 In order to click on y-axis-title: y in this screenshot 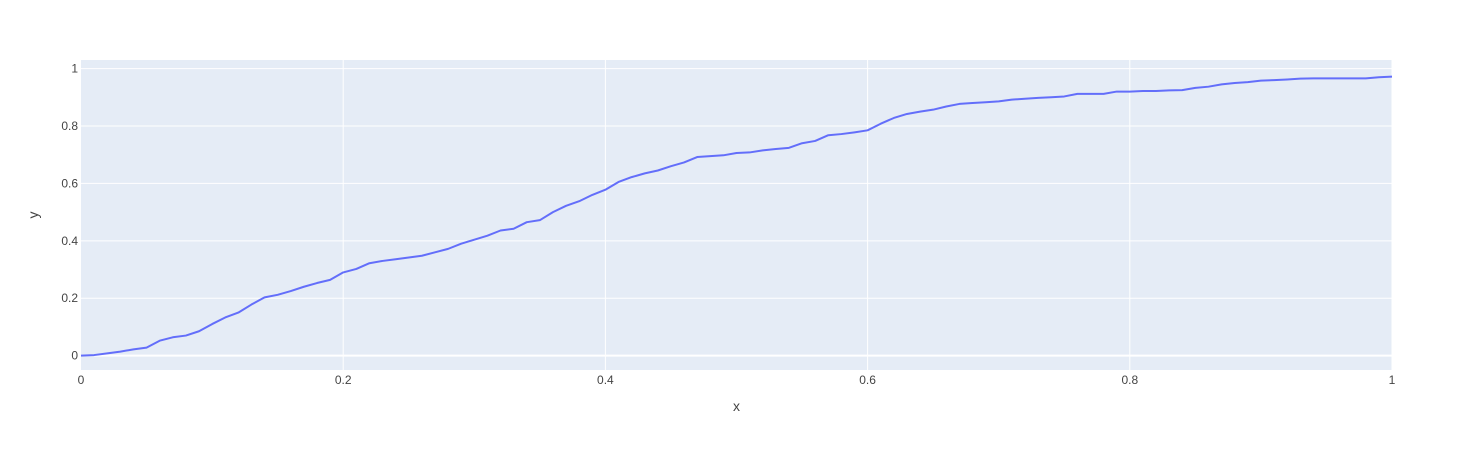, I will do `click(33, 215)`.